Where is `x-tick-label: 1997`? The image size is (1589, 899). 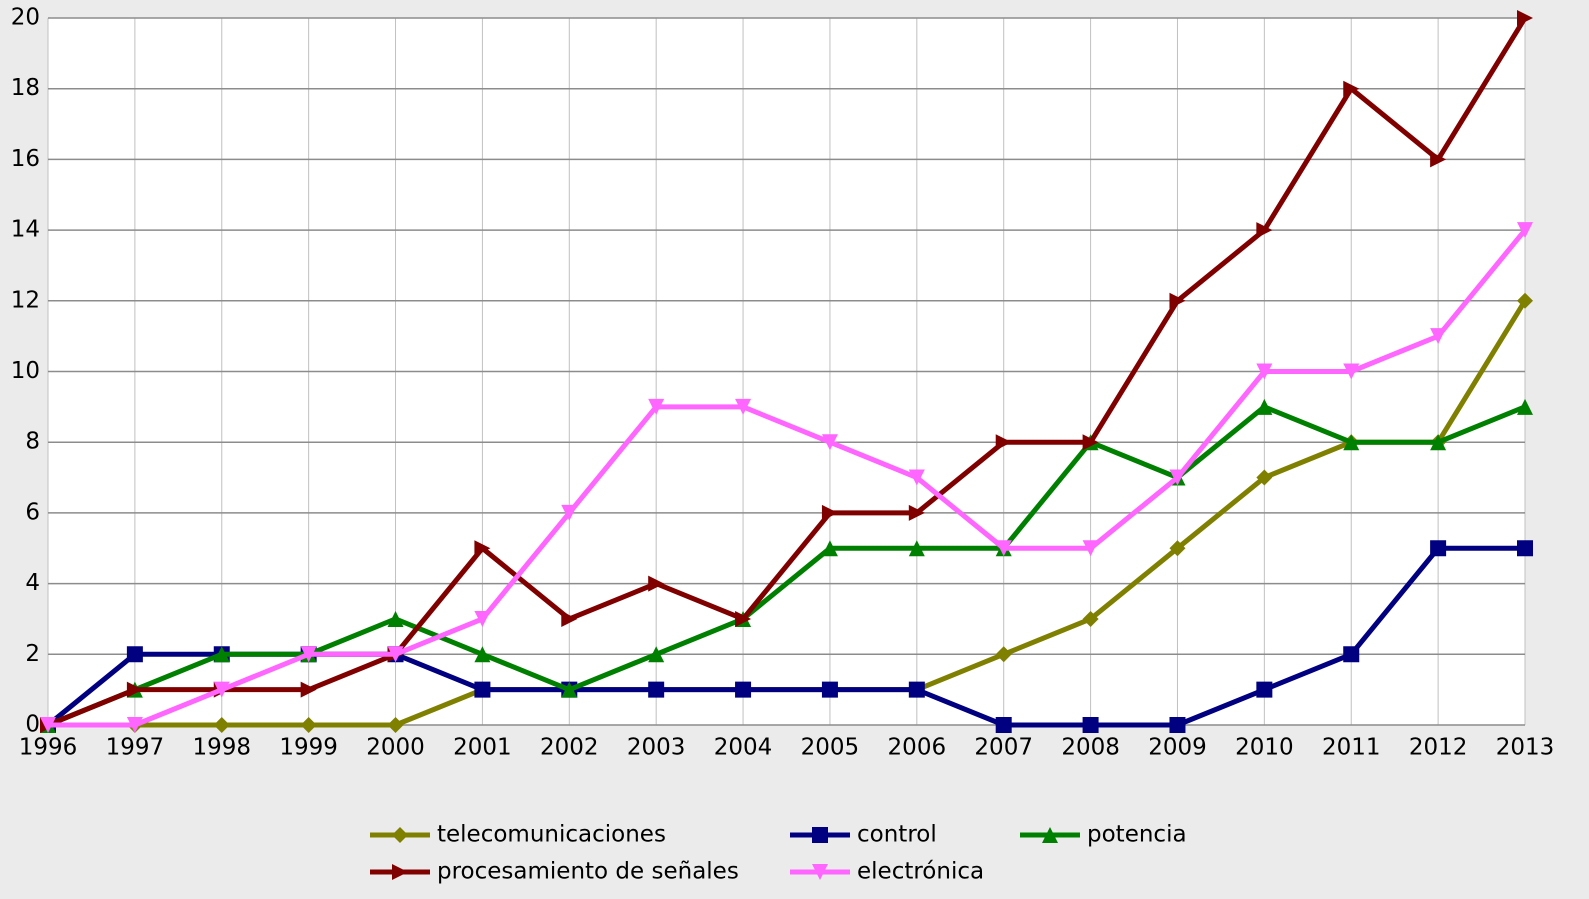 x-tick-label: 1997 is located at coordinates (135, 748).